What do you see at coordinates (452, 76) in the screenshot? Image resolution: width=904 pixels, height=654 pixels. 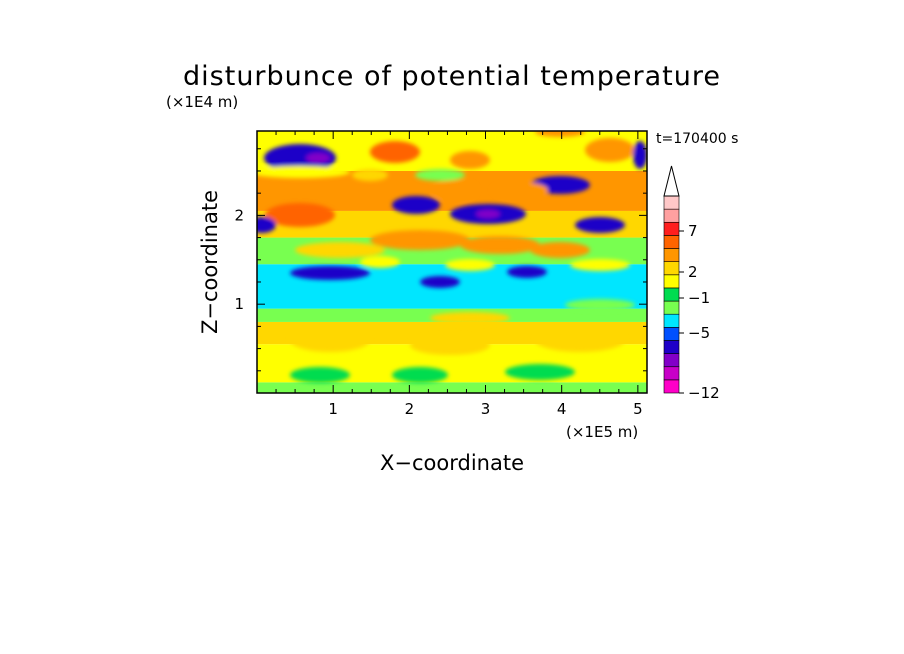 I see `chart-title: disturbunce of potential temperature` at bounding box center [452, 76].